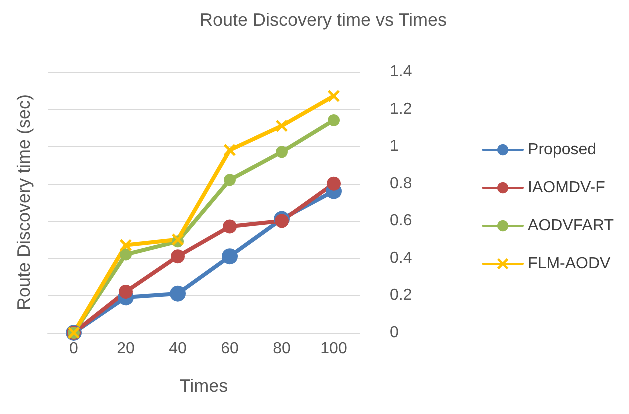 The width and height of the screenshot is (629, 414). Describe the element at coordinates (401, 221) in the screenshot. I see `y-tick-label: 0.6` at that location.